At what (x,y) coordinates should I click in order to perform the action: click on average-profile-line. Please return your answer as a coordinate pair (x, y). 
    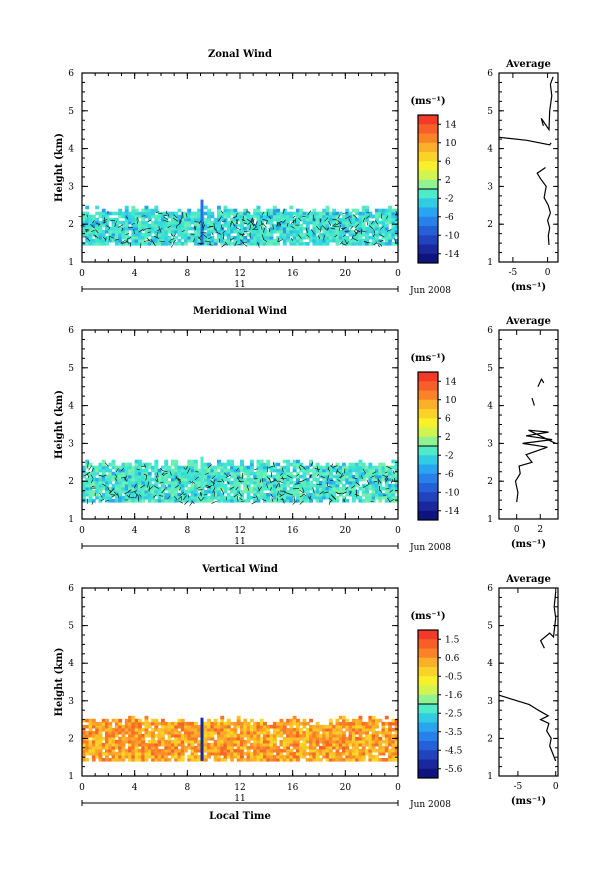
    Looking at the image, I should click on (541, 382).